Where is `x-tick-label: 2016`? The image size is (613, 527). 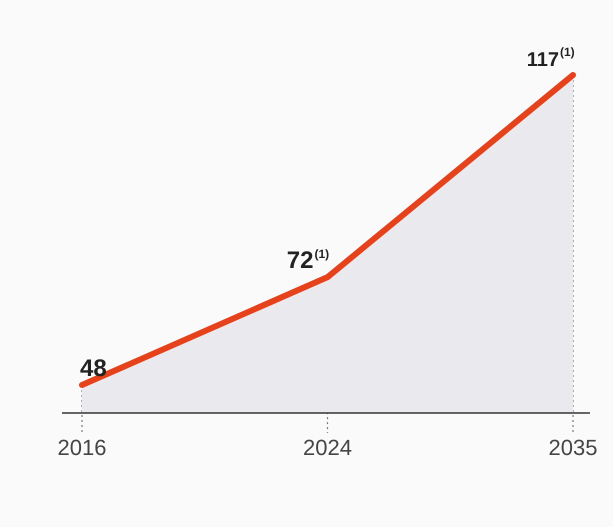
x-tick-label: 2016 is located at coordinates (82, 447).